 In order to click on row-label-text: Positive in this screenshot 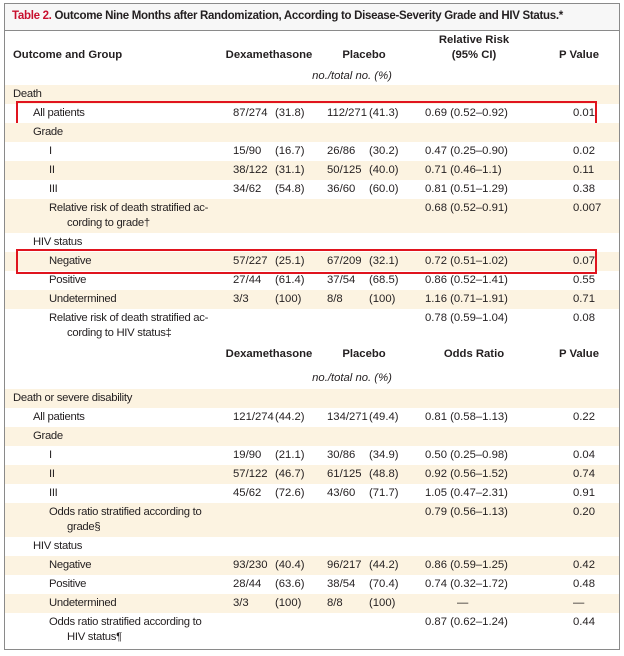, I will do `click(68, 280)`.